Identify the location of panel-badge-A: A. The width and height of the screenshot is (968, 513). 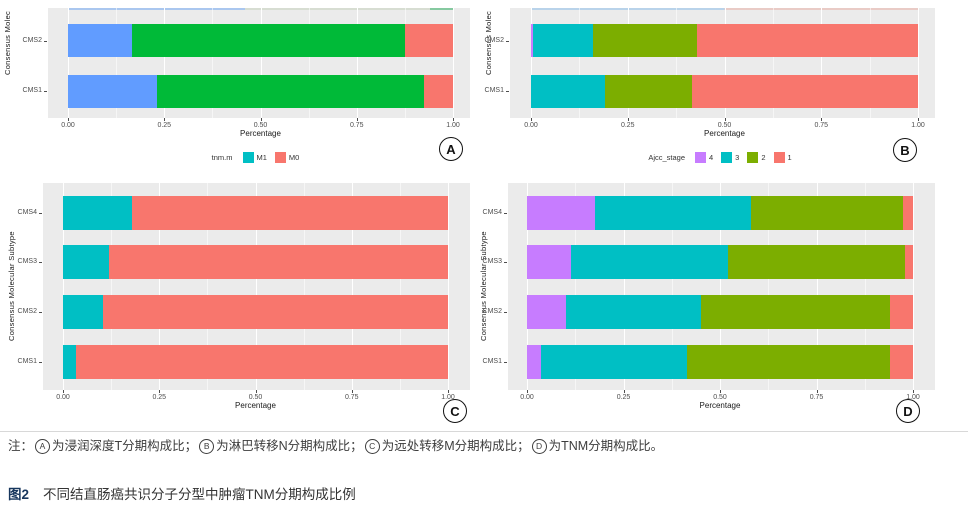
(451, 149).